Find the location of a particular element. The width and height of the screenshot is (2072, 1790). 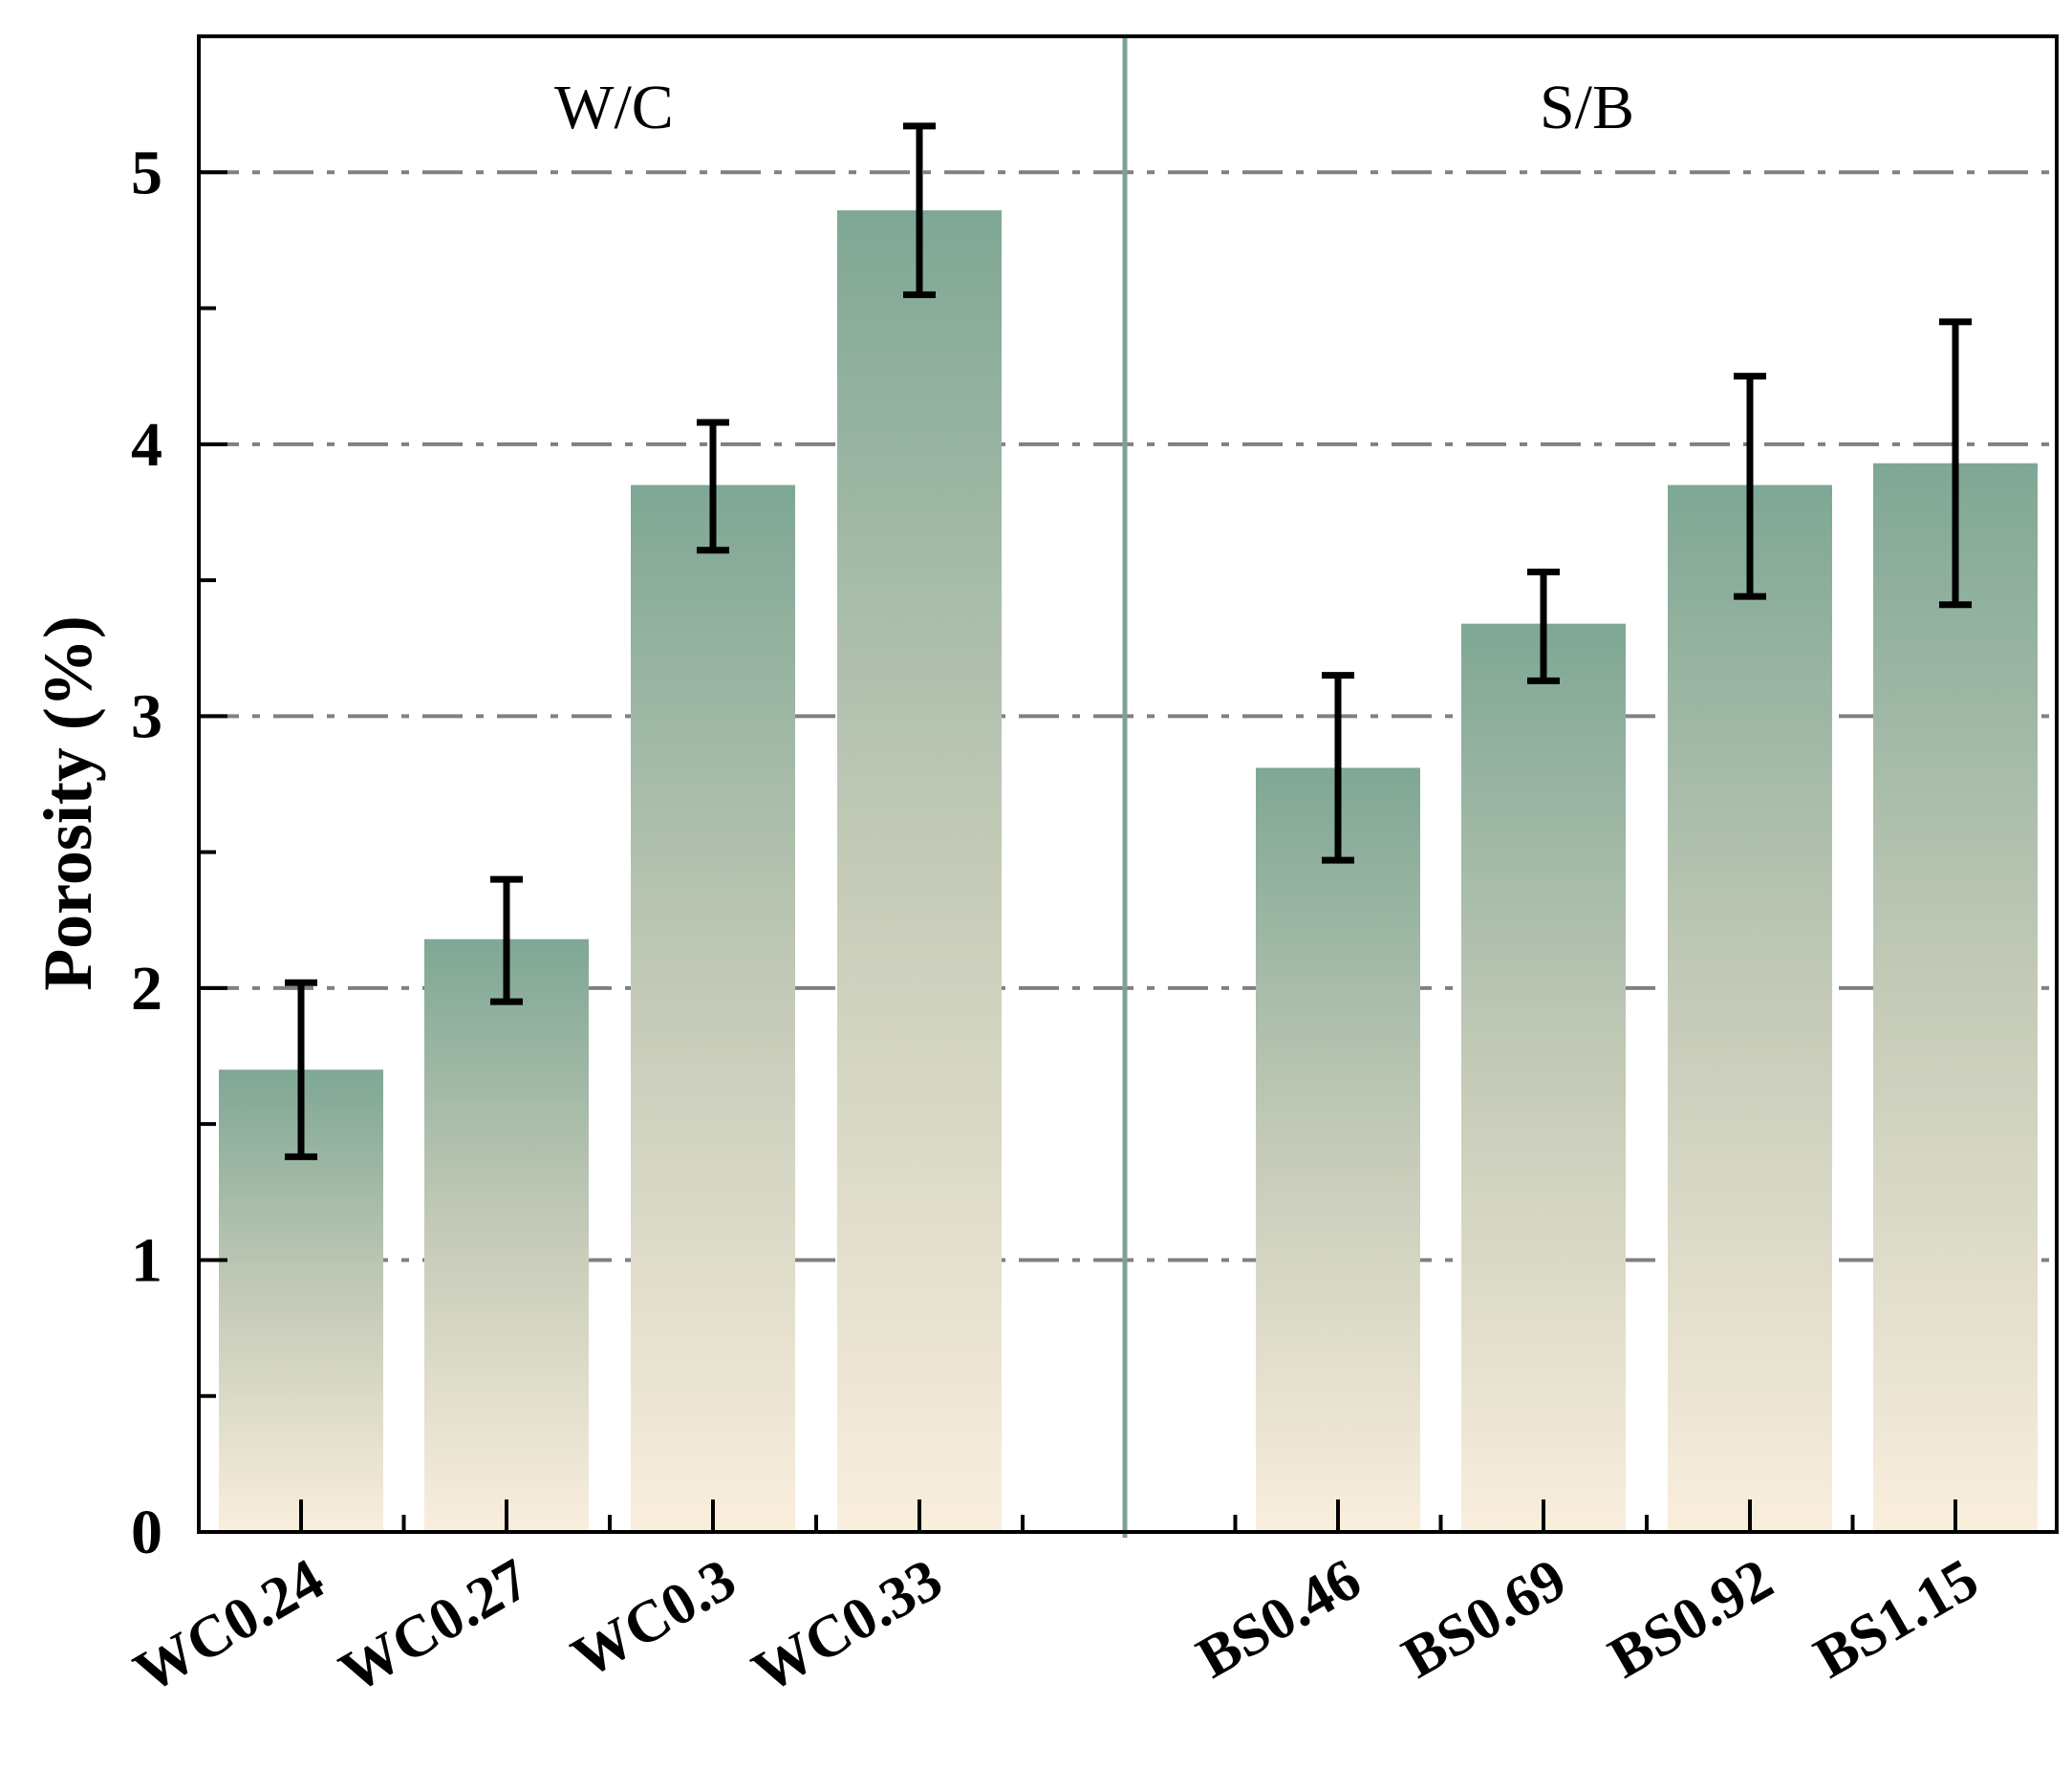

bar-BS1.15 is located at coordinates (1955, 998).